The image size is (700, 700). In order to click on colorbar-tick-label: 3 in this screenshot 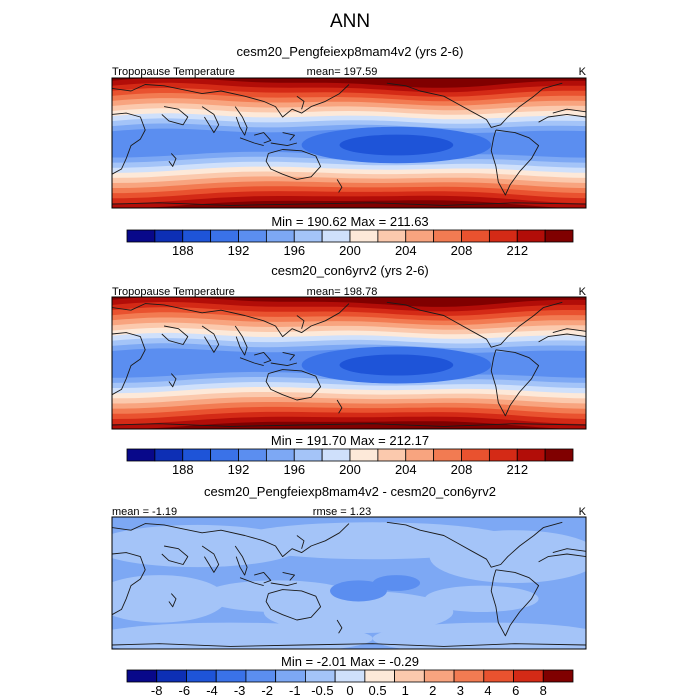, I will do `click(460, 690)`.